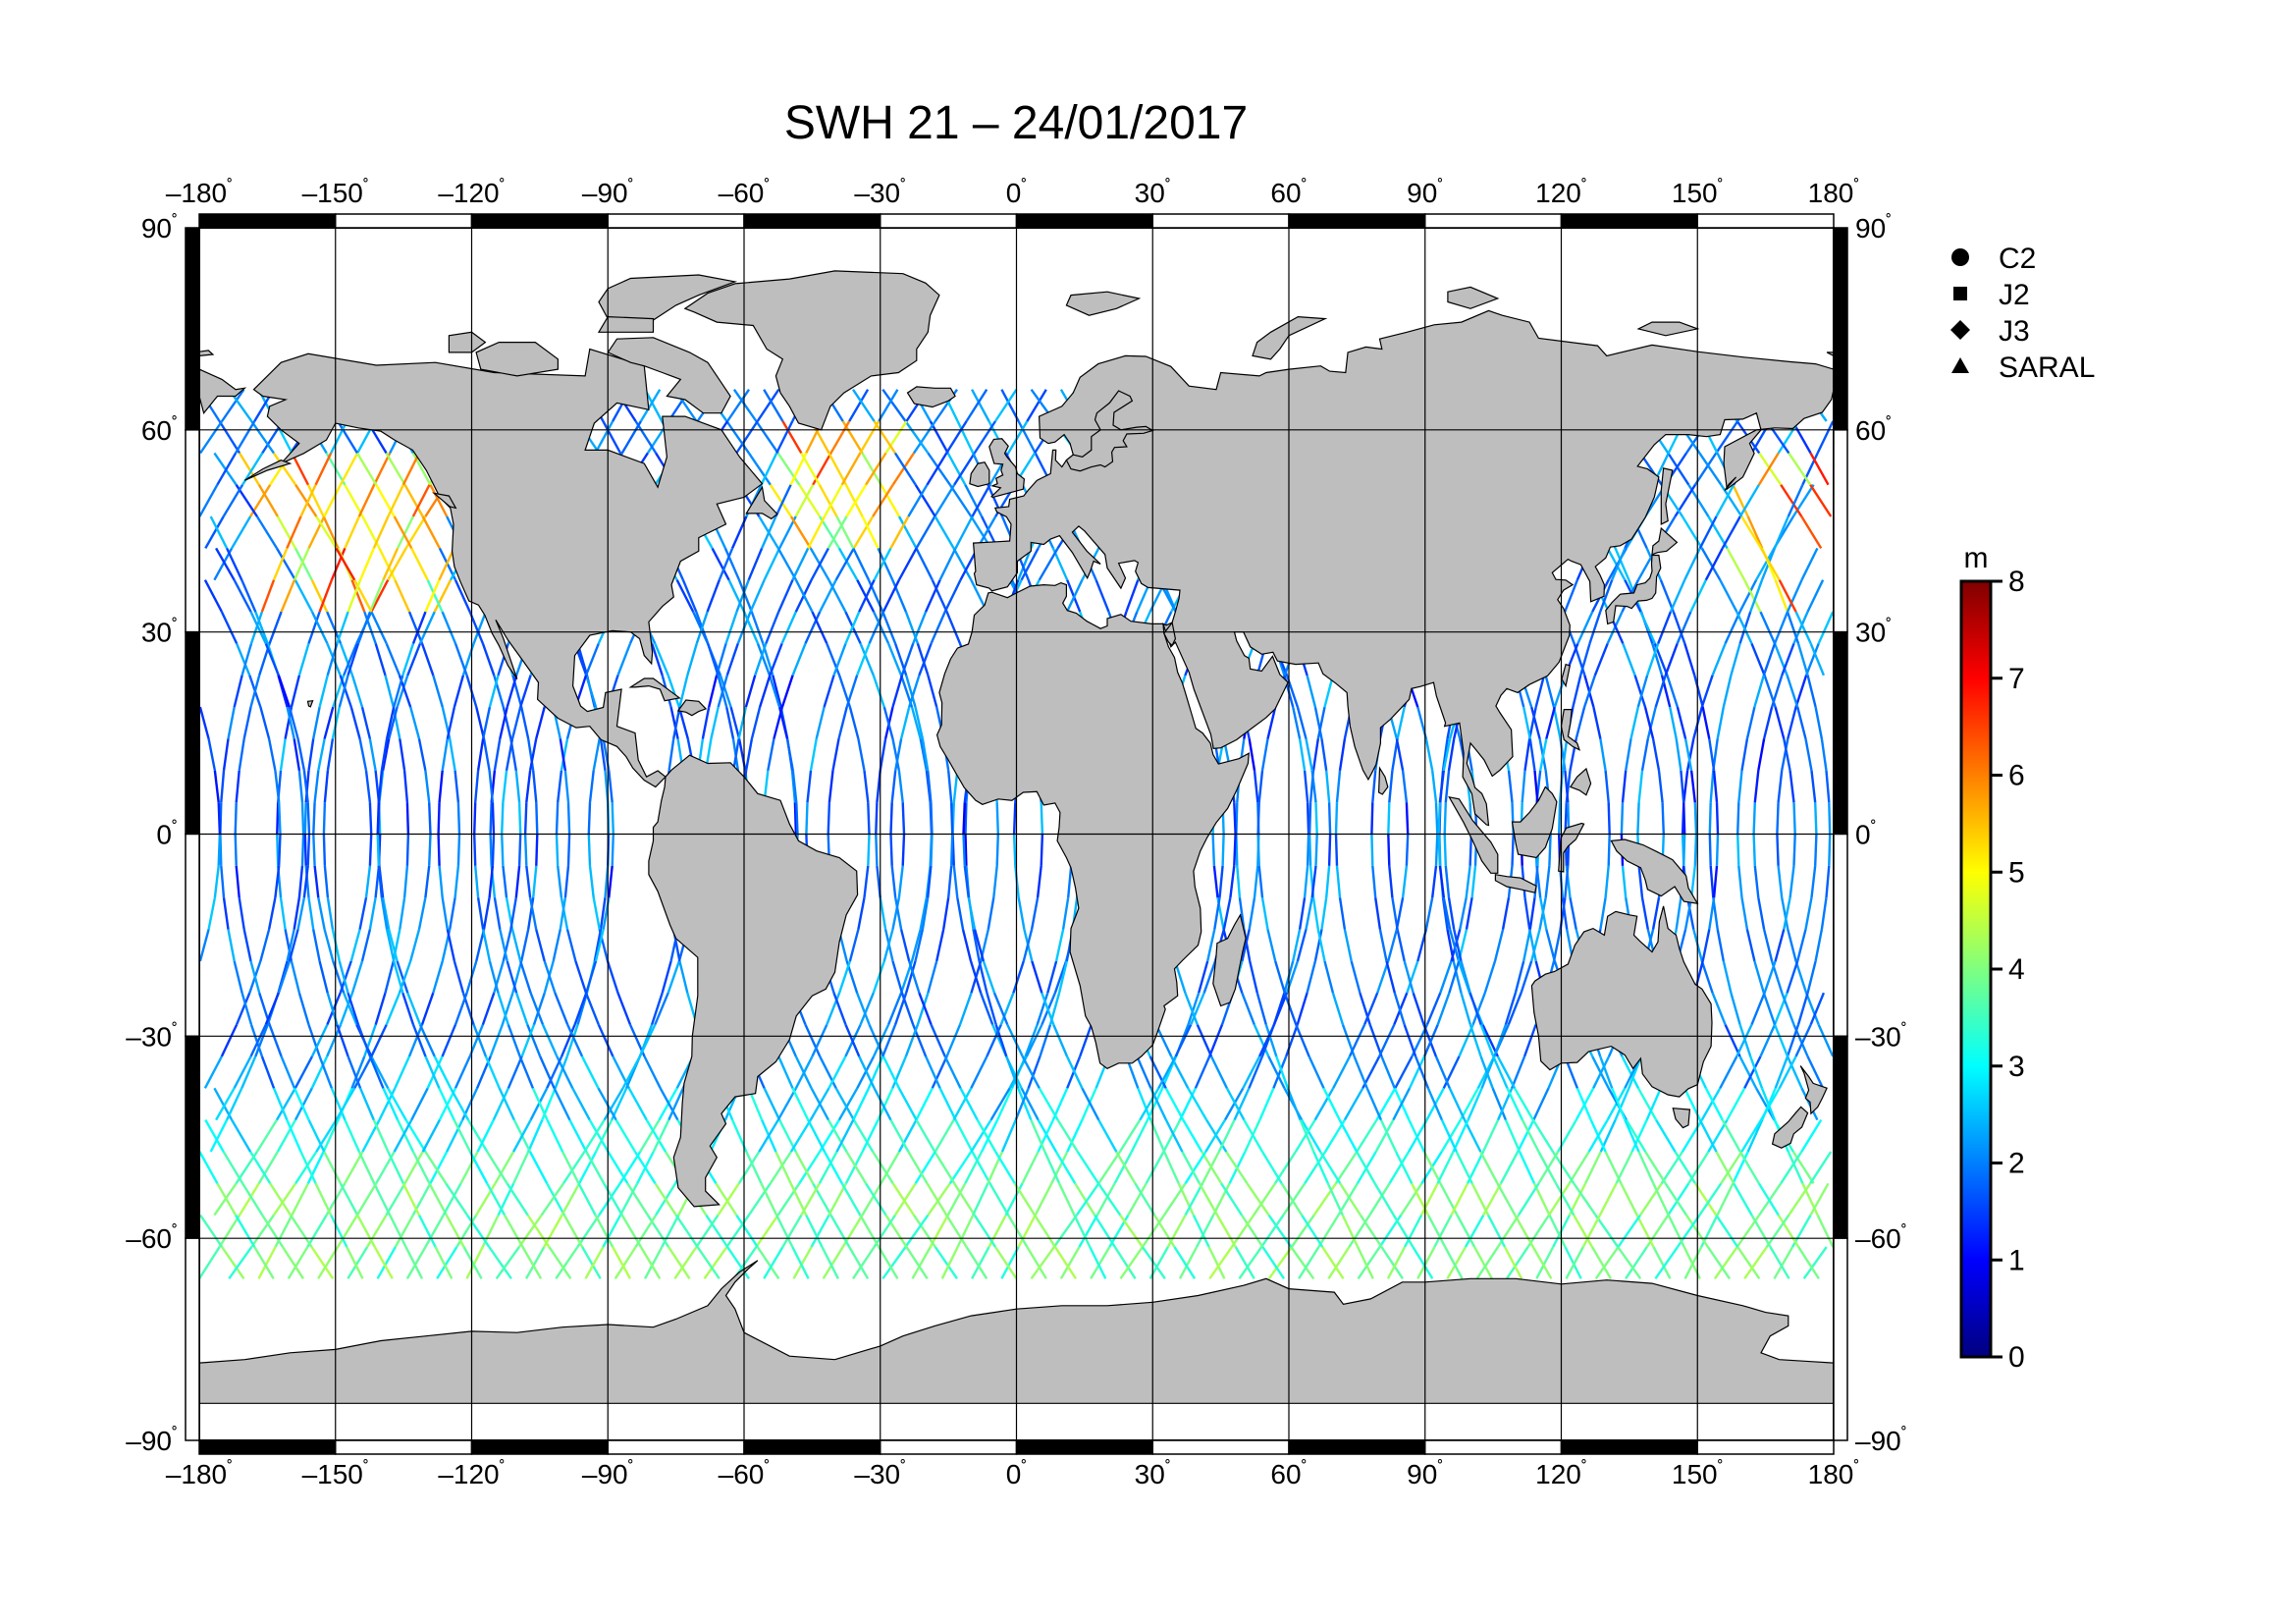 The image size is (2296, 1623). I want to click on frame-segment-right, so click(1841, 935).